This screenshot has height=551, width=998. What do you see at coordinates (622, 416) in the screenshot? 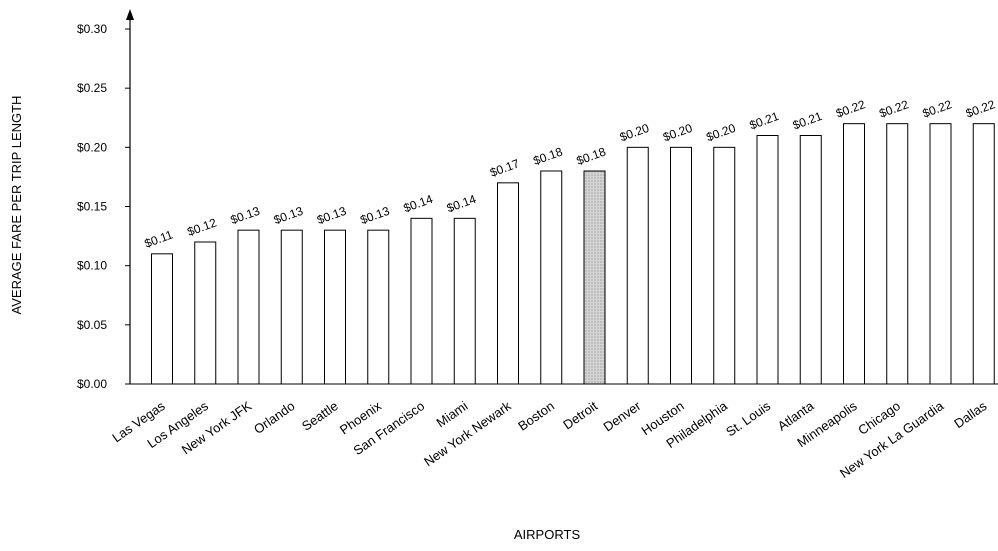
I see `x-category-label: Denver` at bounding box center [622, 416].